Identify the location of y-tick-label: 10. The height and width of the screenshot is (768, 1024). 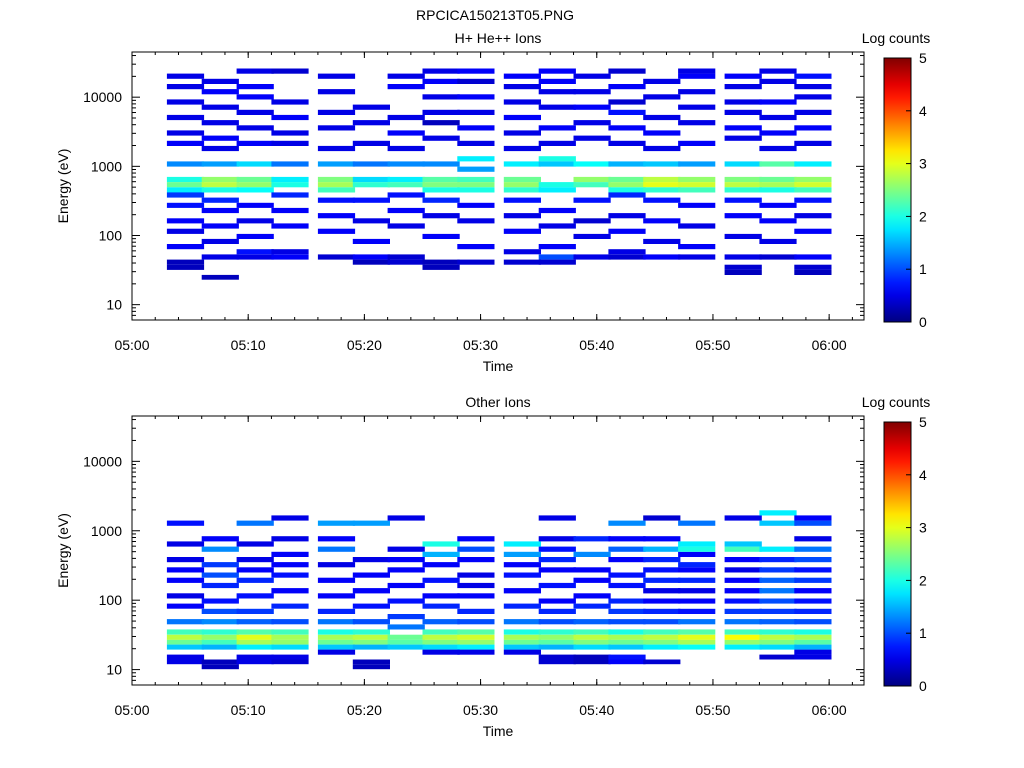
(114, 670).